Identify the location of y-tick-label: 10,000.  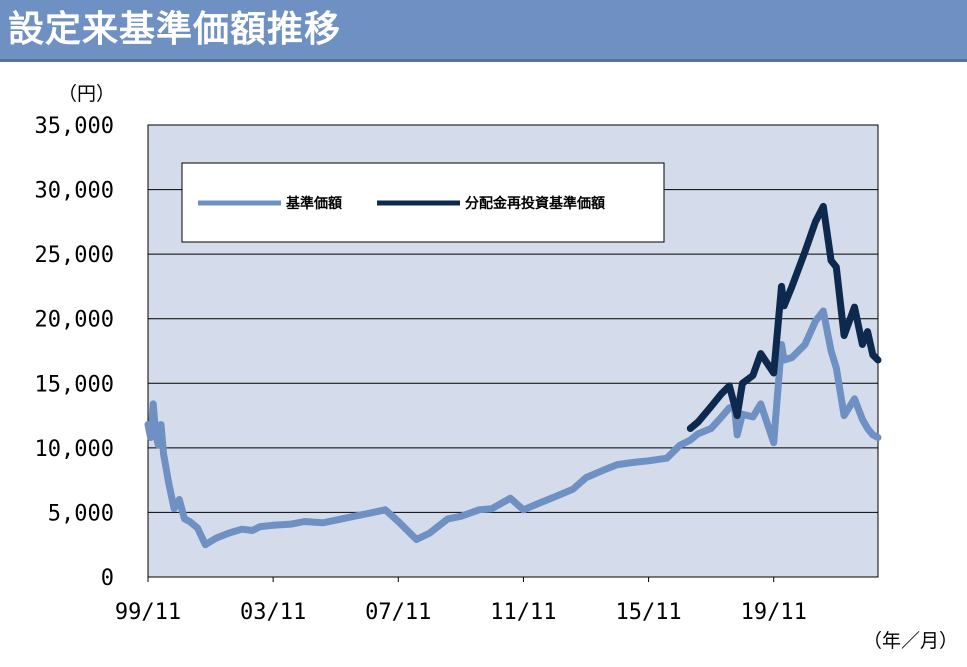
(74, 449).